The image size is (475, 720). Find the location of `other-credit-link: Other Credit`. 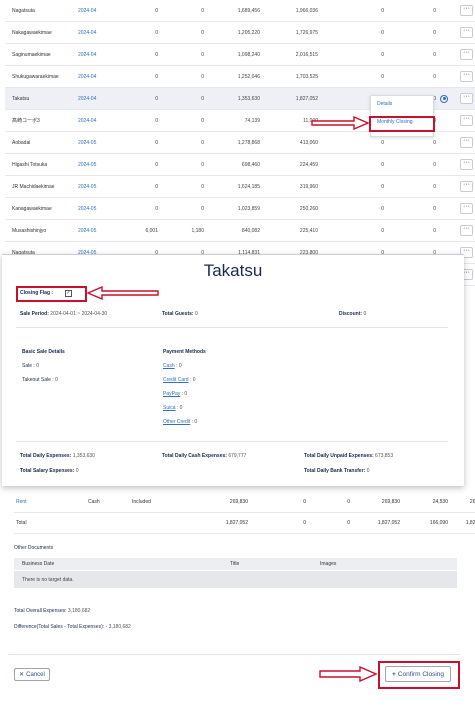

other-credit-link: Other Credit is located at coordinates (177, 422).